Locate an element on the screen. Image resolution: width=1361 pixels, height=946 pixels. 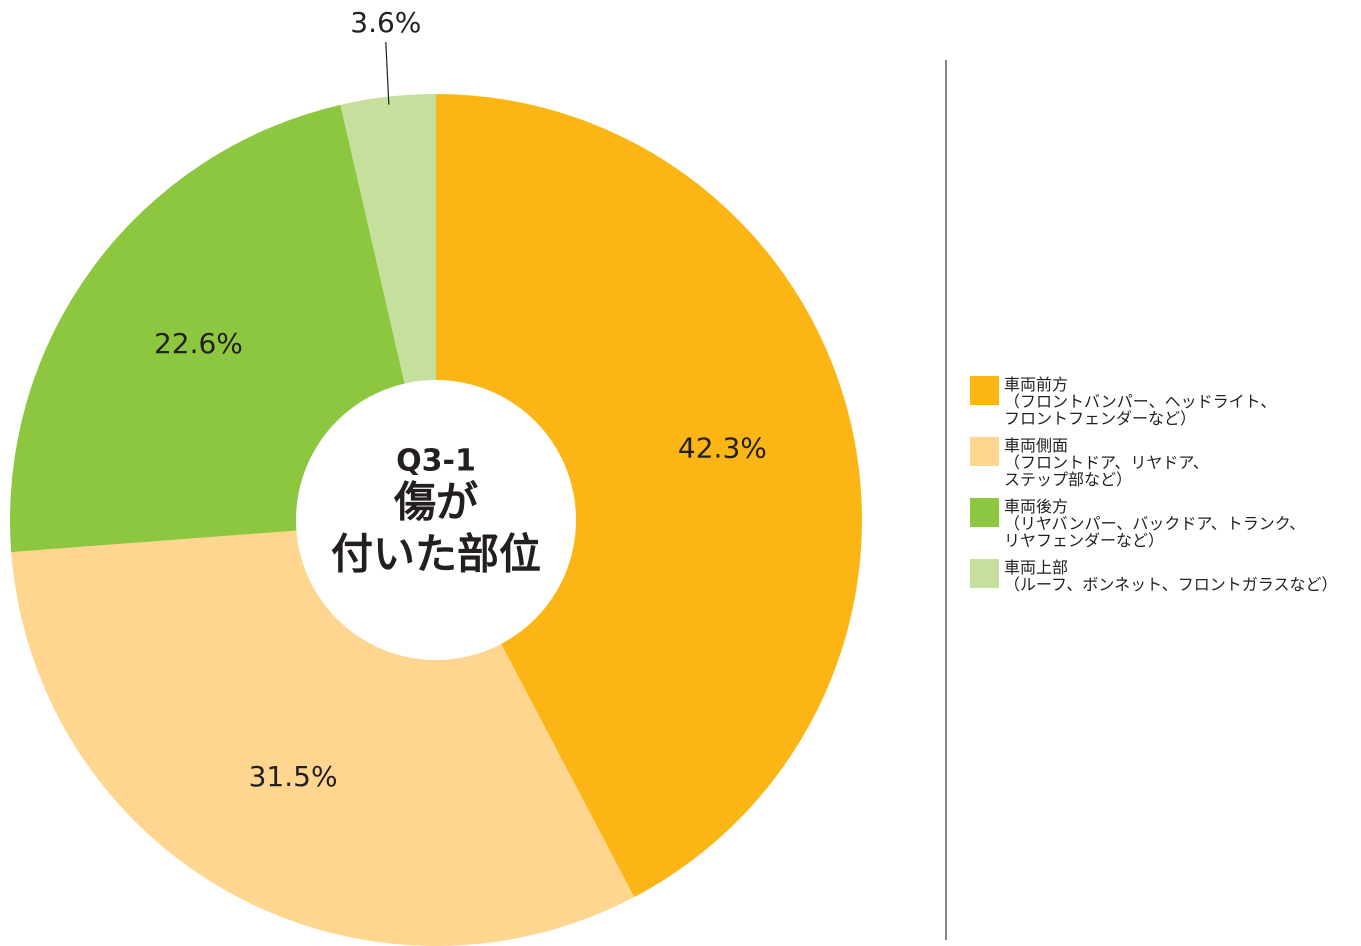
value-label: 42.3% is located at coordinates (722, 447).